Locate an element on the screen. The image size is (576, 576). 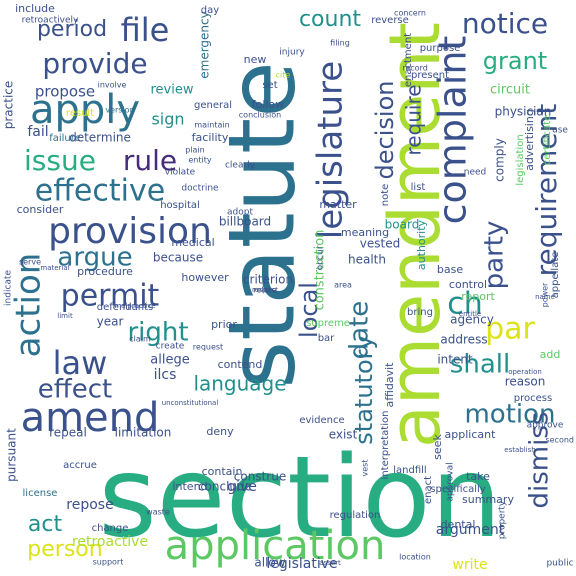
word-application: application is located at coordinates (275, 546).